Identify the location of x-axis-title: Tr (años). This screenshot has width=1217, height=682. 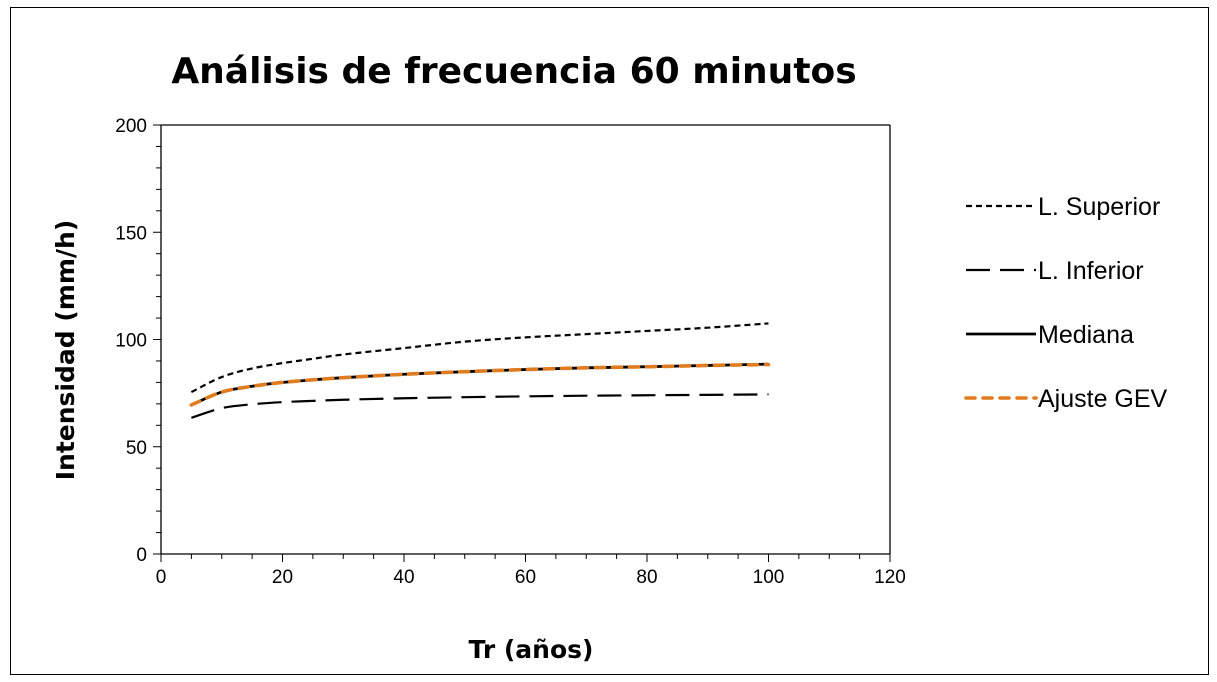
(531, 649).